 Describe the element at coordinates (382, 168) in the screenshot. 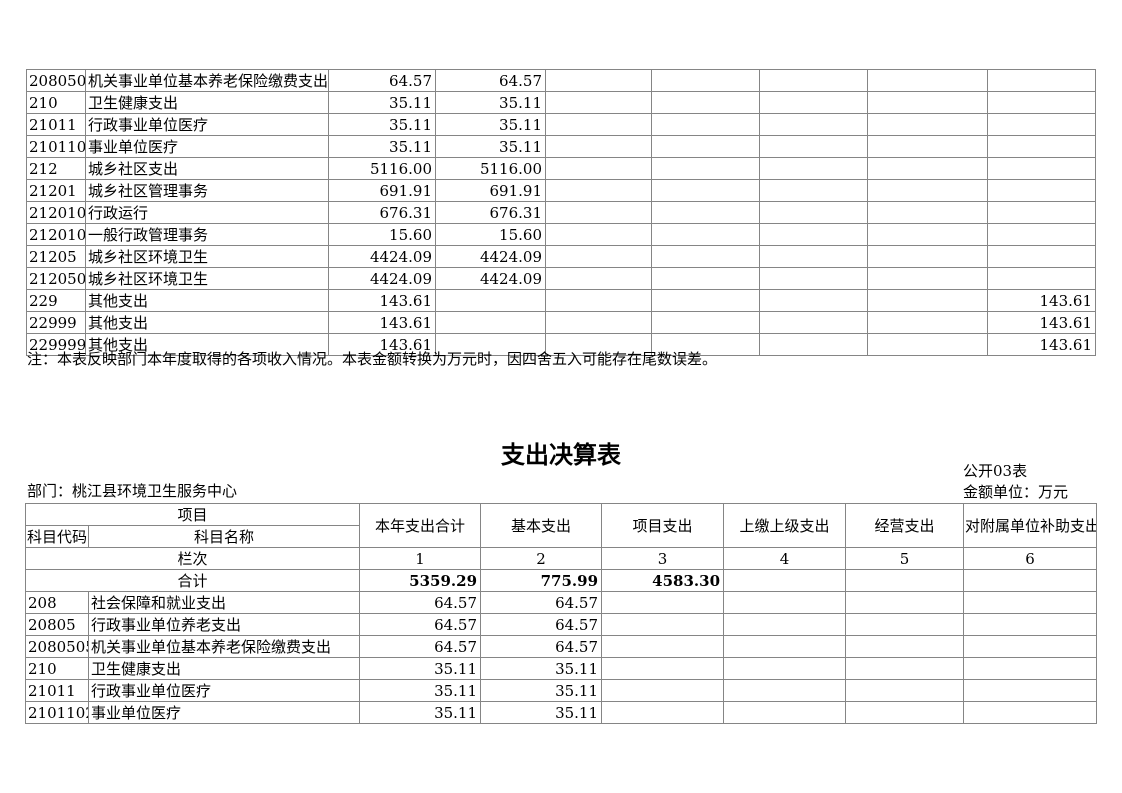

I see `amount-cell: 5116.00` at that location.